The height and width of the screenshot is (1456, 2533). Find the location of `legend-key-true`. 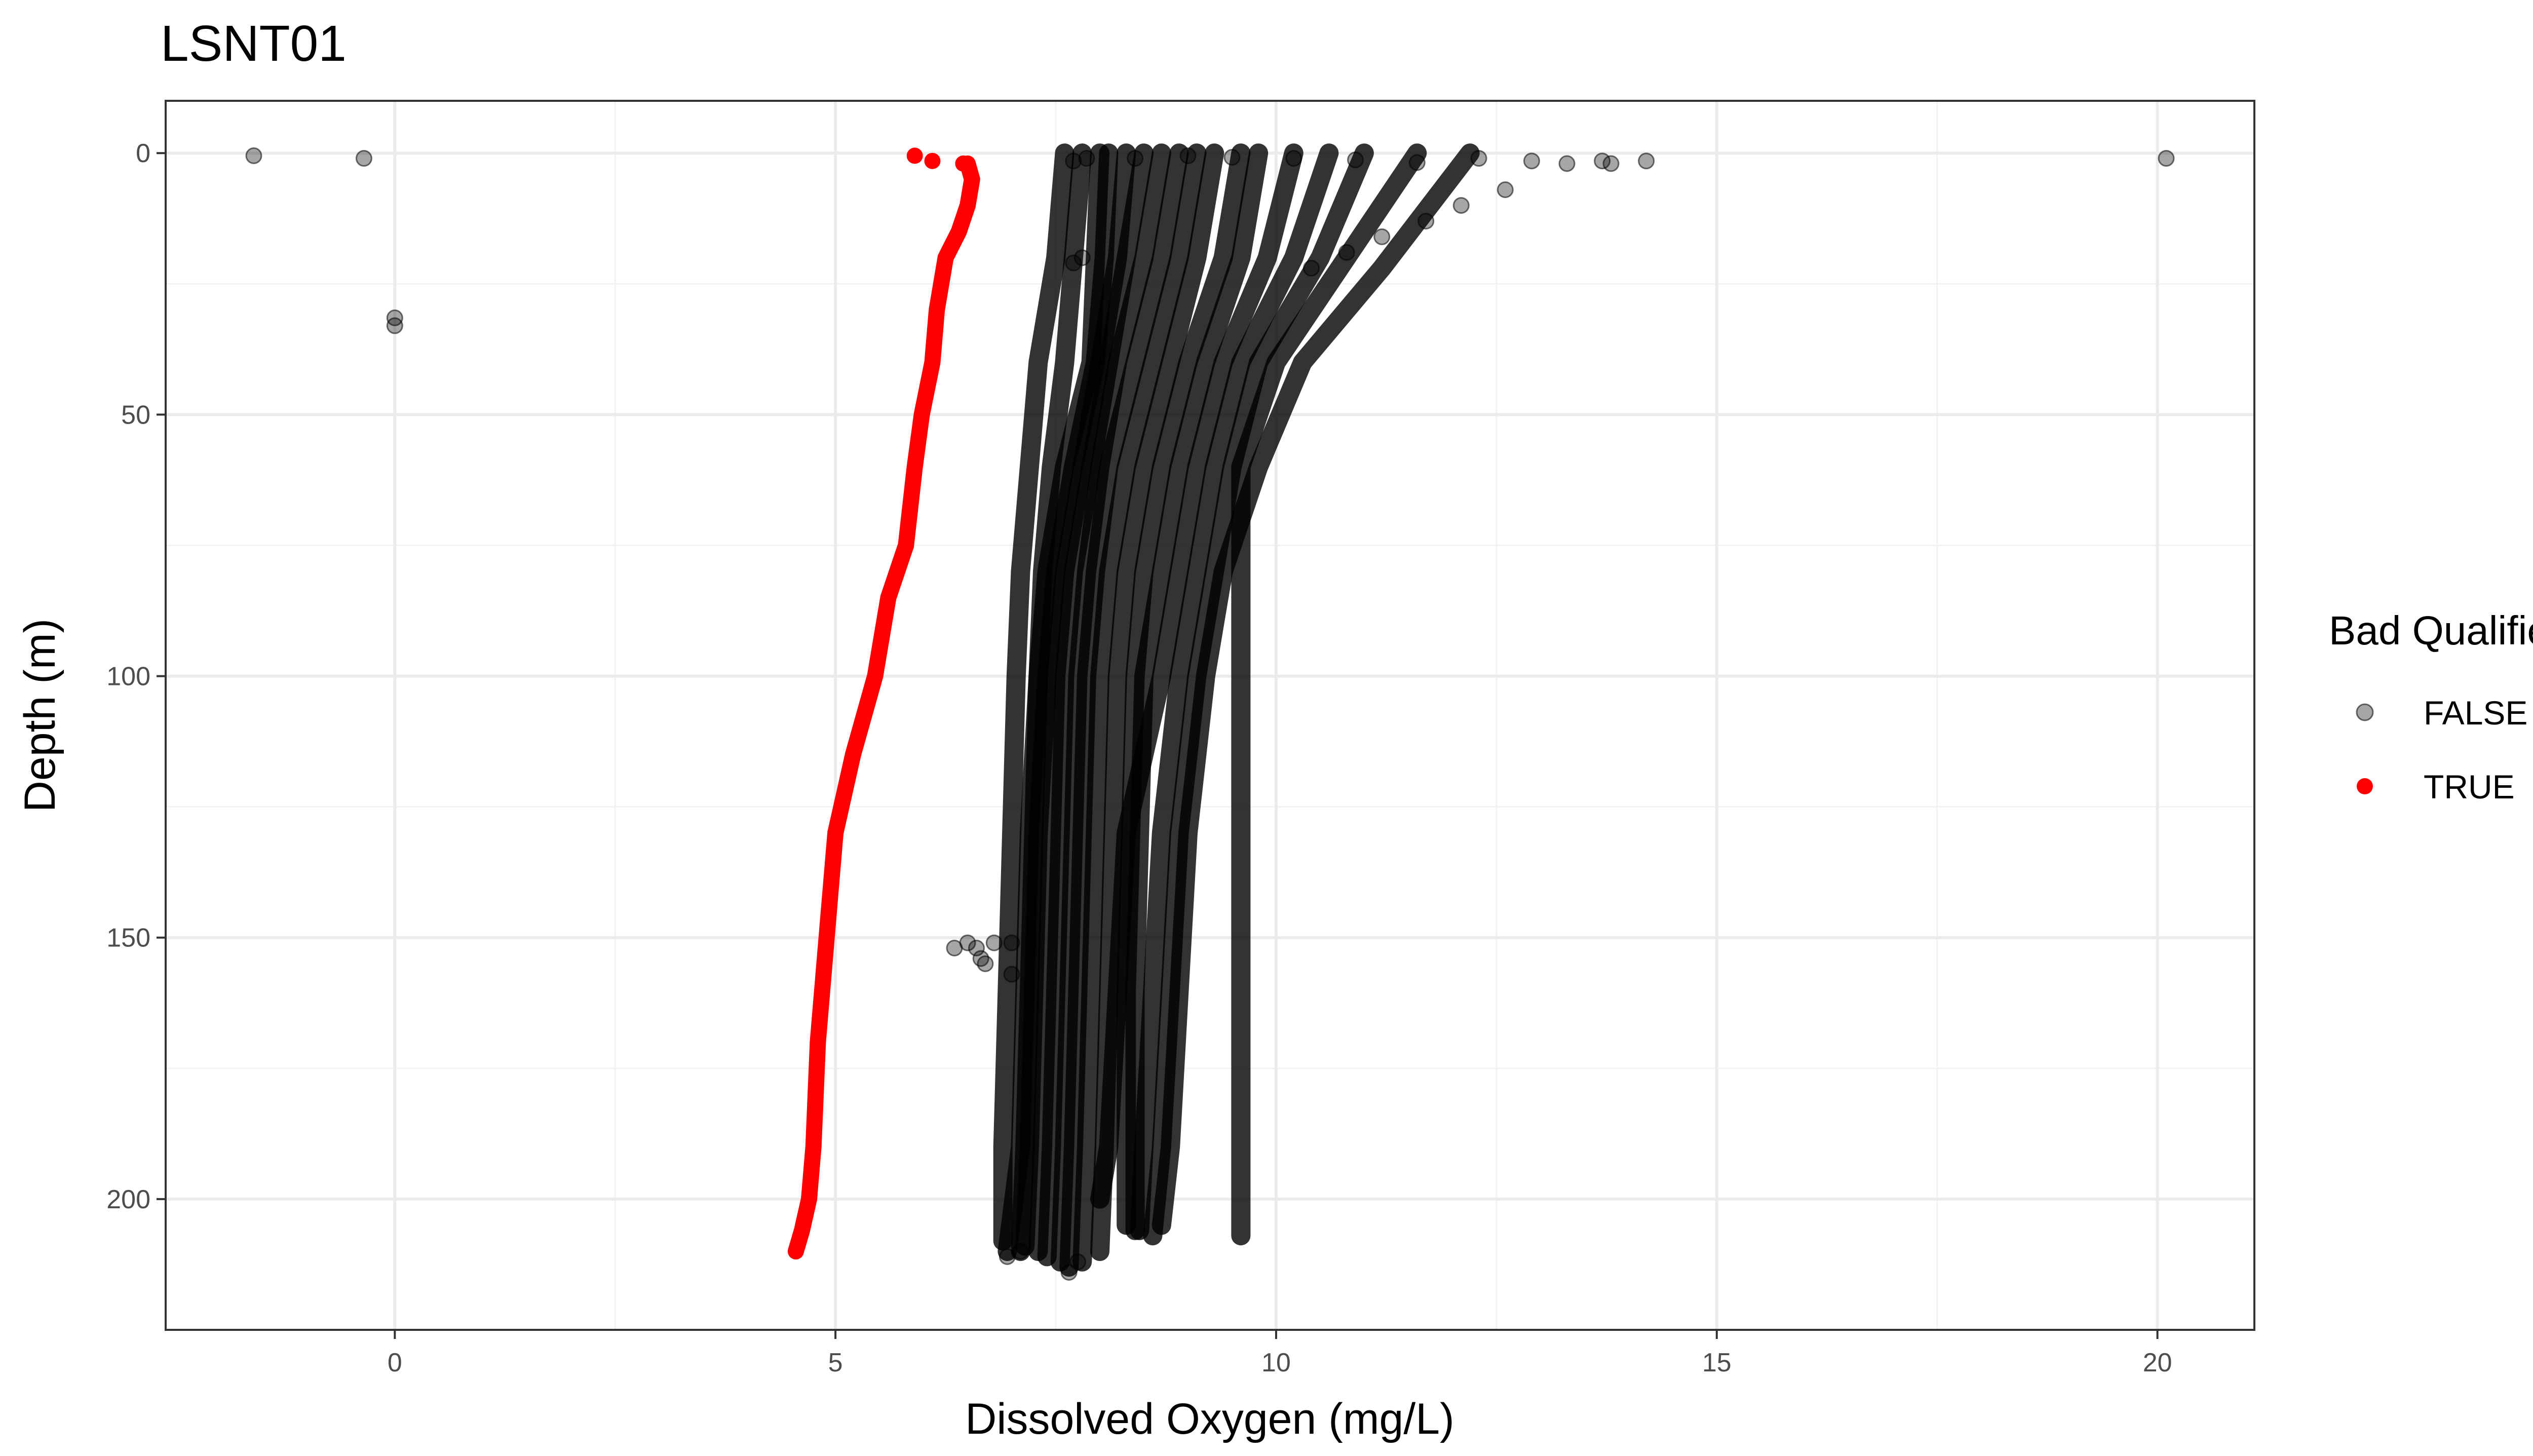

legend-key-true is located at coordinates (2365, 786).